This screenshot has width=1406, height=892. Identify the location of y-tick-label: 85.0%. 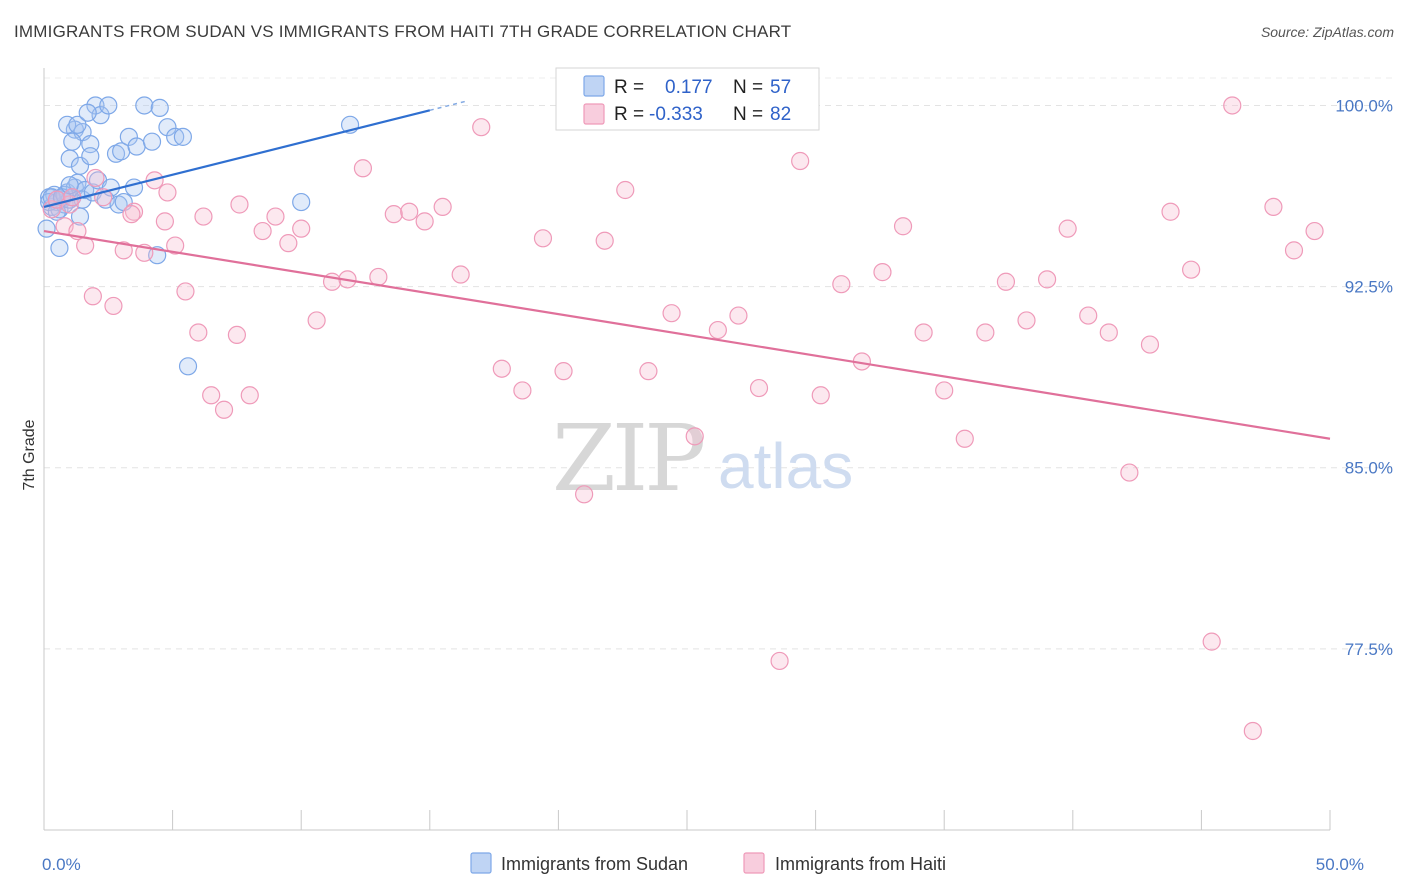
(1369, 468).